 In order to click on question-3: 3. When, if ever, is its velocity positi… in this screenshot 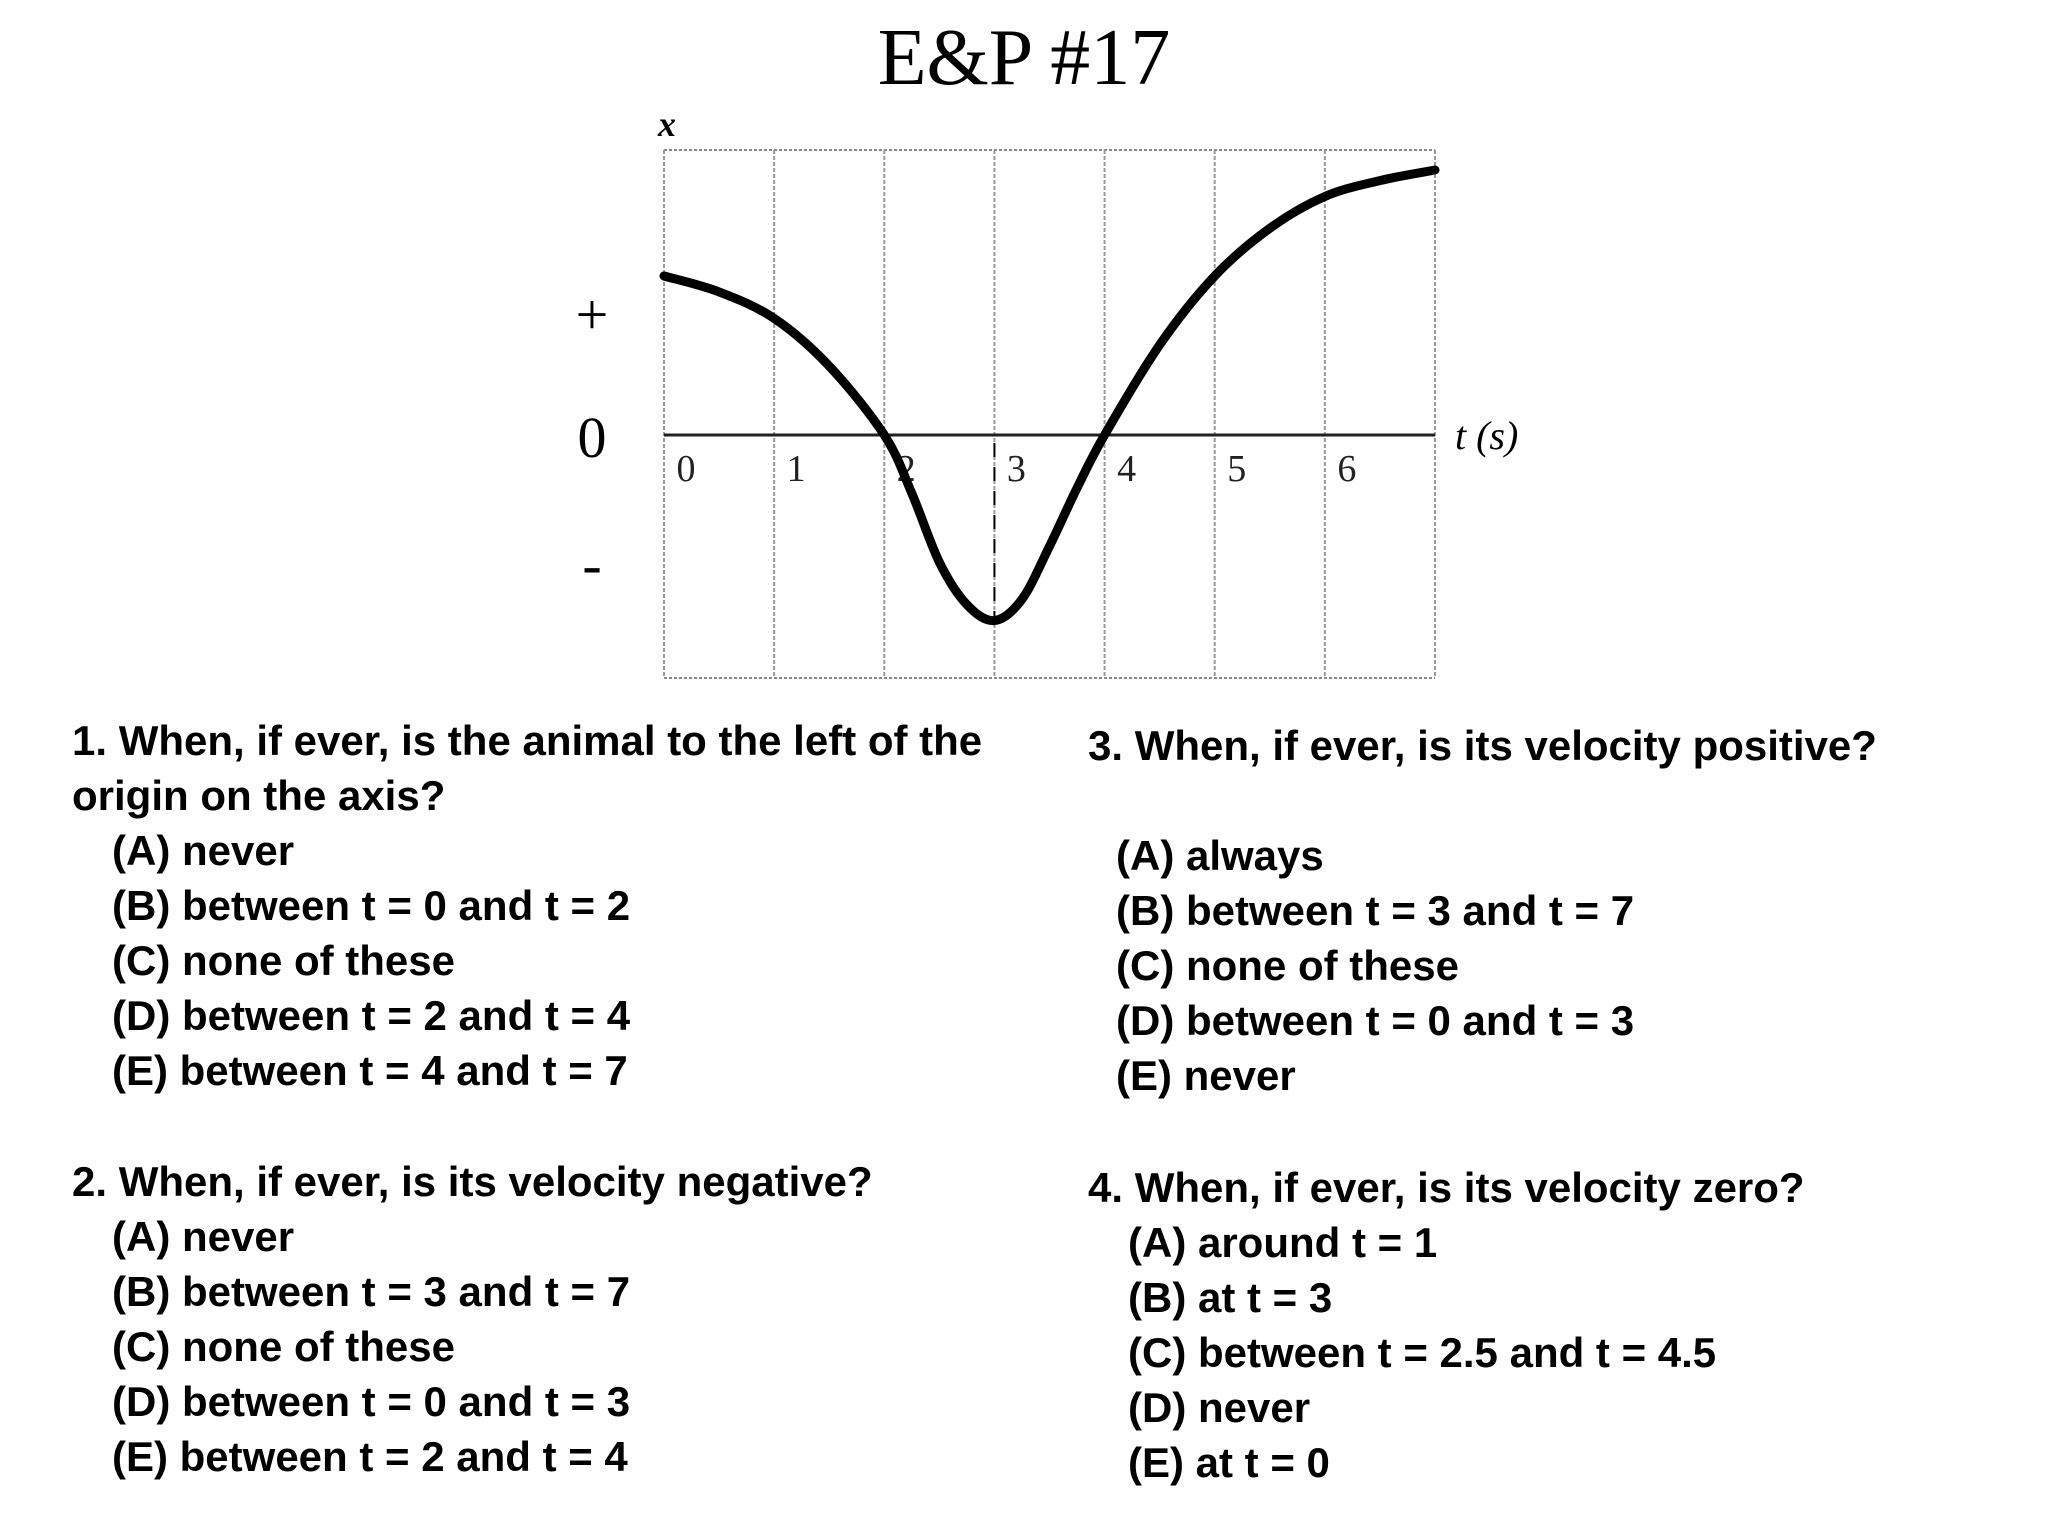, I will do `click(1548, 910)`.